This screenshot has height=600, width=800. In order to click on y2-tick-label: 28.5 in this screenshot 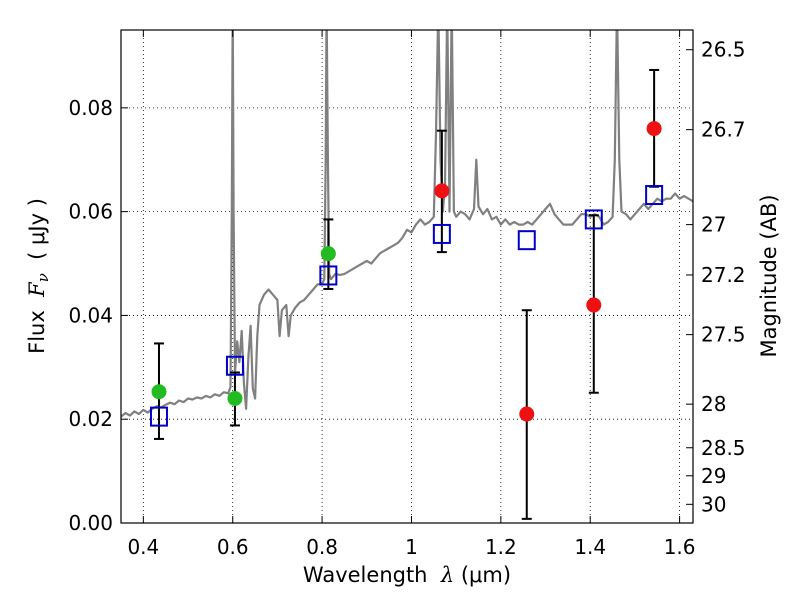, I will do `click(723, 448)`.